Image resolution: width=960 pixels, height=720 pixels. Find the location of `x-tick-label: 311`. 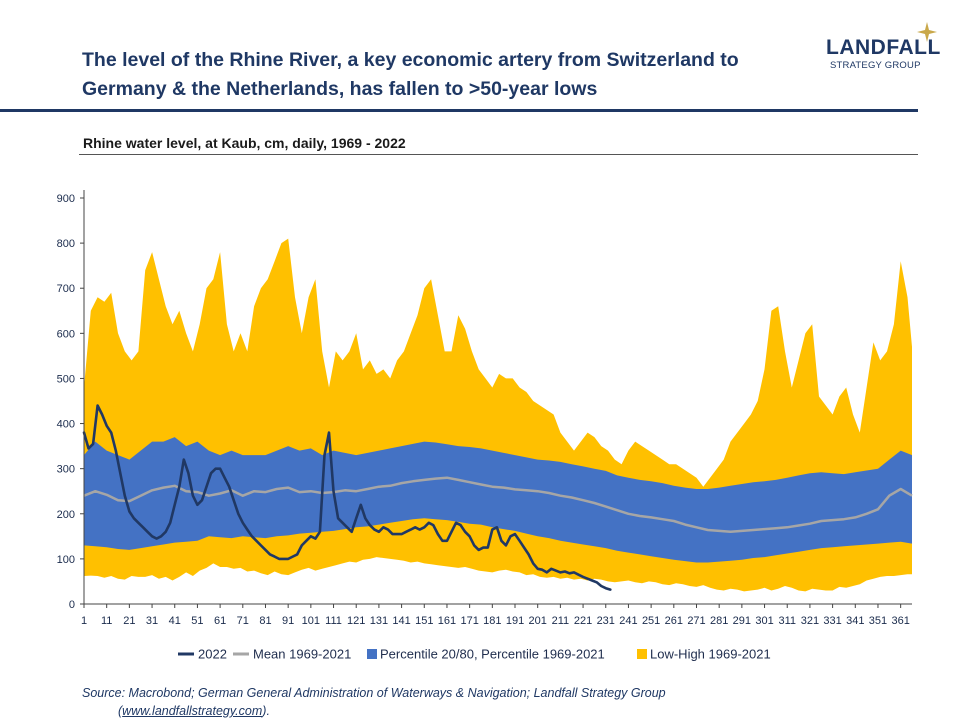

x-tick-label: 311 is located at coordinates (787, 621).